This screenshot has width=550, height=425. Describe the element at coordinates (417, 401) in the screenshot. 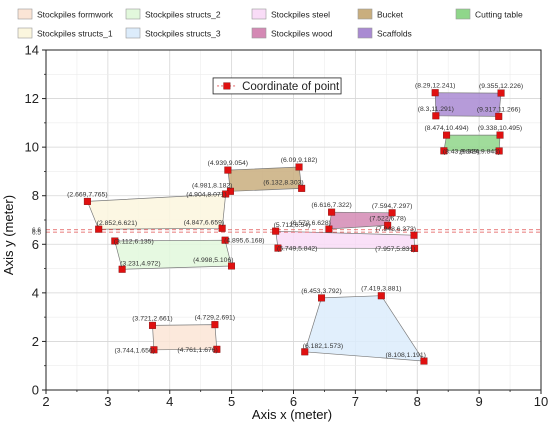

I see `x-tick-label: 8` at that location.